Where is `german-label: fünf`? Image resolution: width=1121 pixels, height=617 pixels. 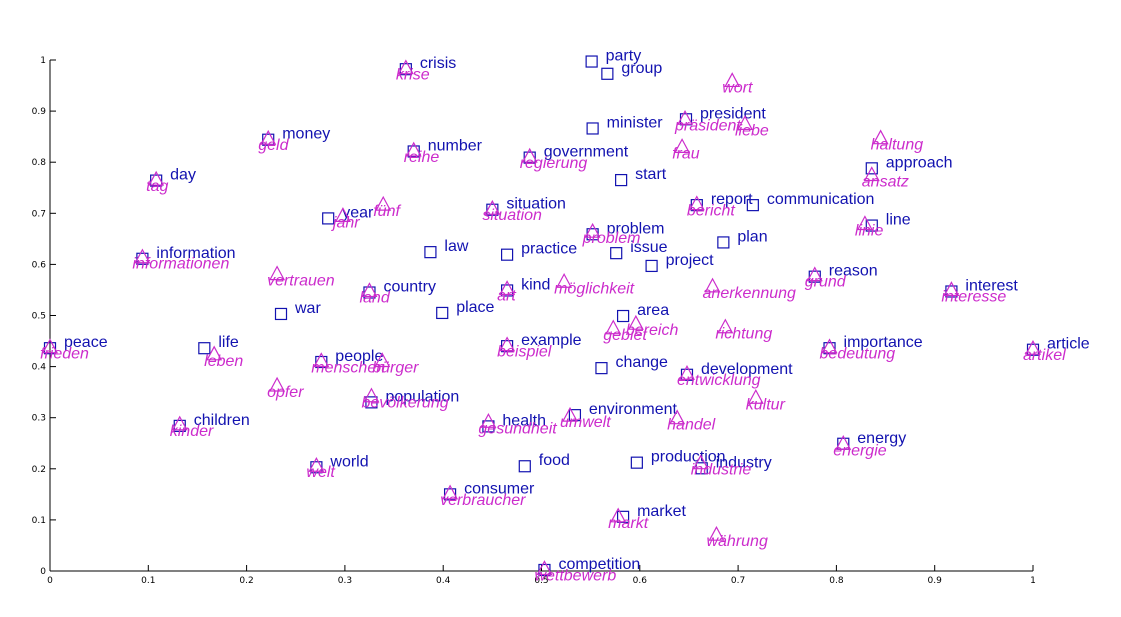
german-label: fünf is located at coordinates (387, 211).